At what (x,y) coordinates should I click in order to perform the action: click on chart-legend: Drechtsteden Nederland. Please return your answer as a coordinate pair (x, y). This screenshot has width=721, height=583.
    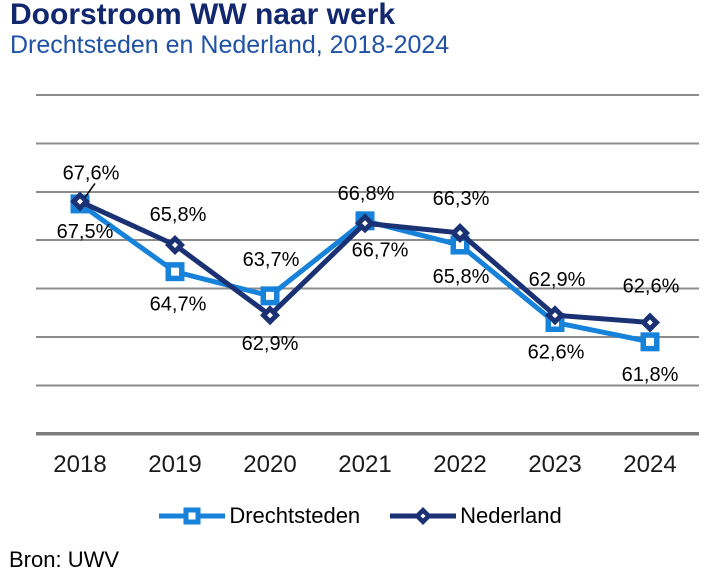
    Looking at the image, I should click on (360, 516).